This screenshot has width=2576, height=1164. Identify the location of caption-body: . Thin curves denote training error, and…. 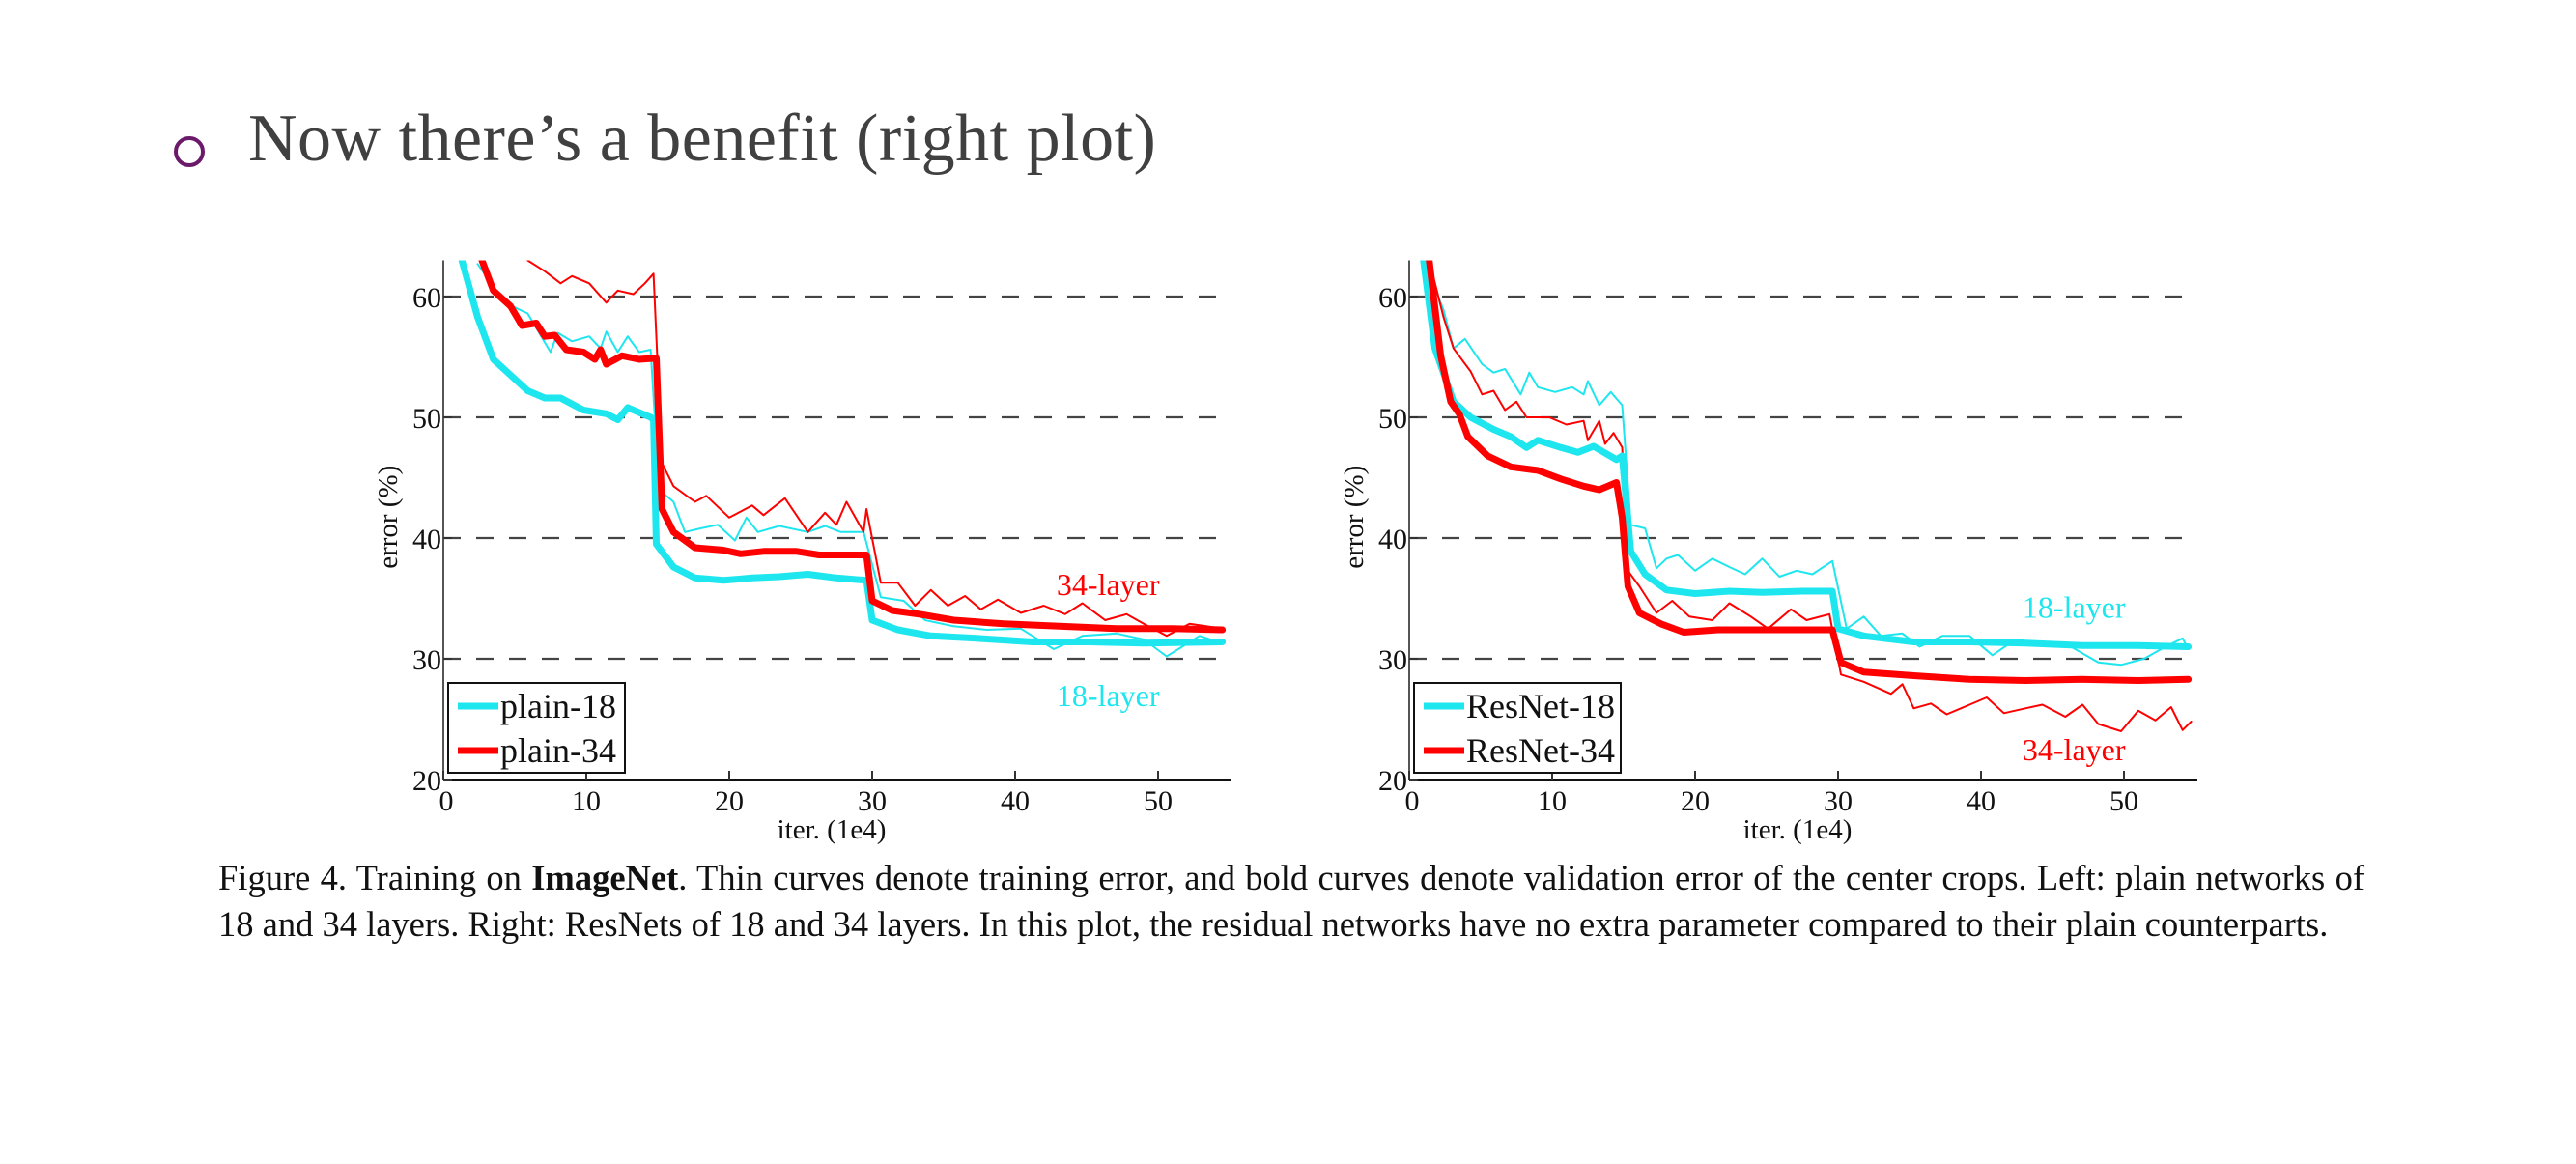
(1291, 901).